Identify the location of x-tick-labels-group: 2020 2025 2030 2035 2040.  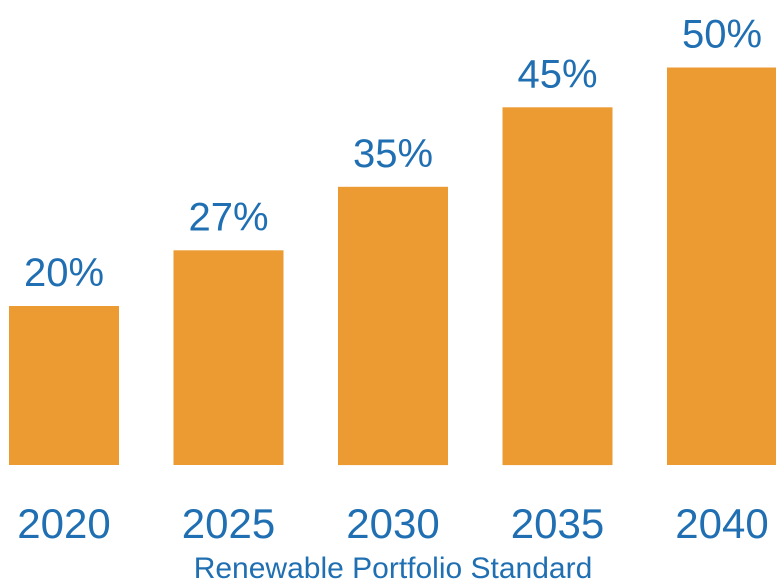
(392, 523).